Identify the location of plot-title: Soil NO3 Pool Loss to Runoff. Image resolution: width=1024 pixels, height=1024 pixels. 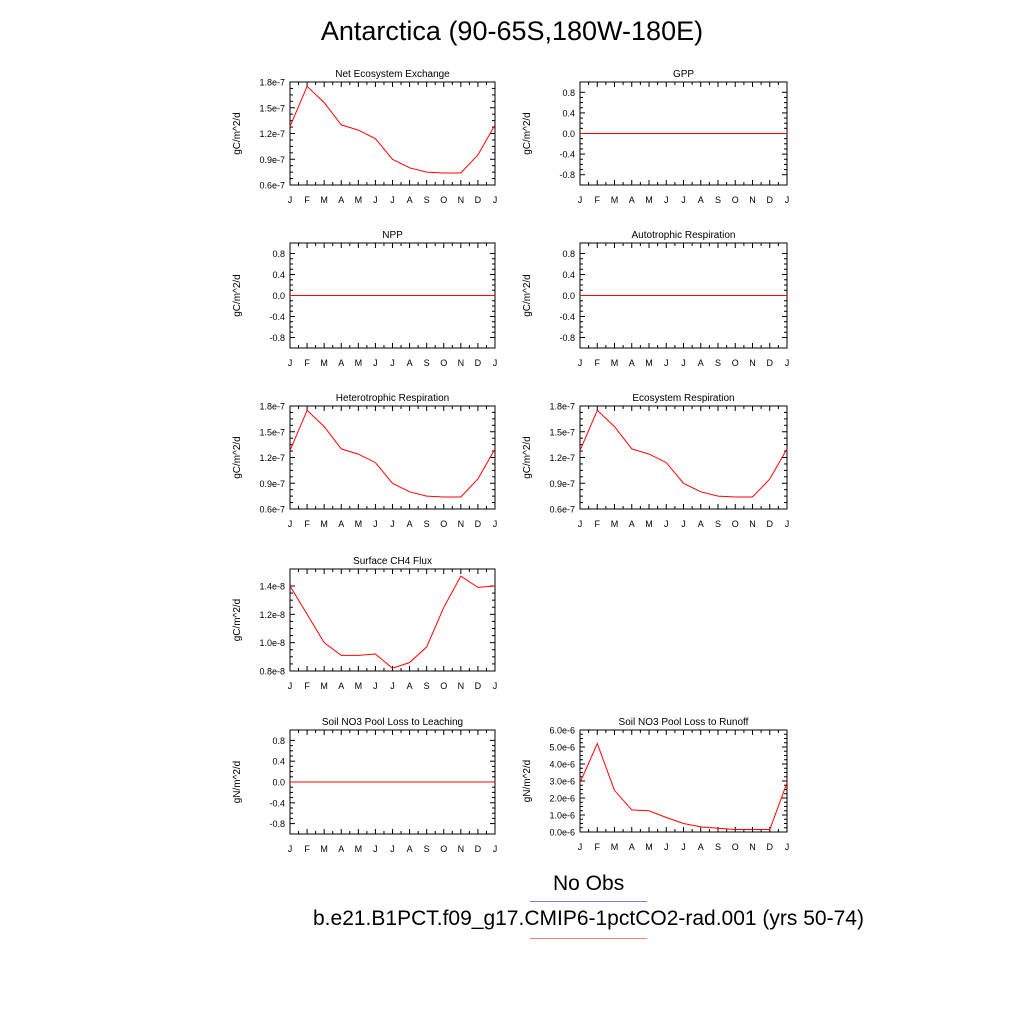
(684, 722).